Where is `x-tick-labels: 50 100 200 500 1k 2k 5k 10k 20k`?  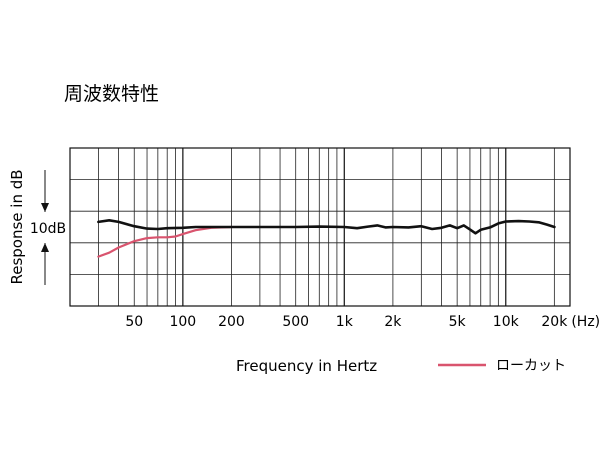
x-tick-labels: 50 100 200 500 1k 2k 5k 10k 20k is located at coordinates (346, 322).